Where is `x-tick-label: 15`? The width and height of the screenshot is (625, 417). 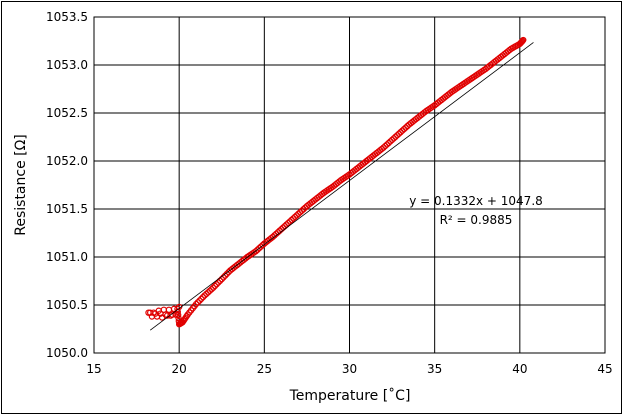
x-tick-label: 15 is located at coordinates (93, 369).